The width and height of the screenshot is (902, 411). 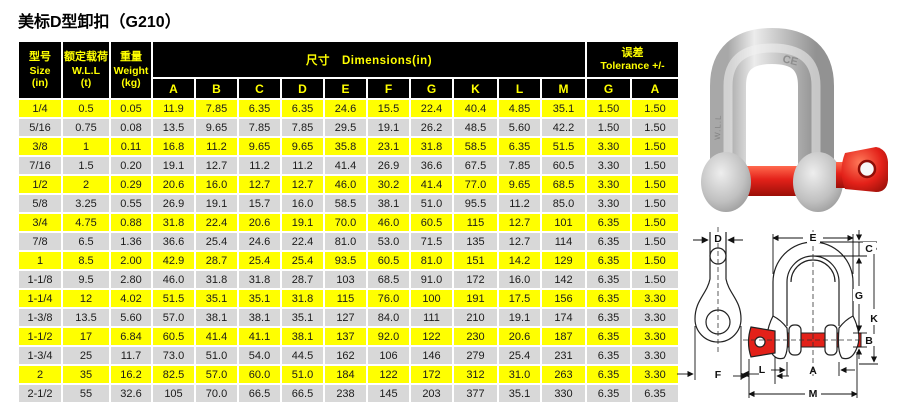 What do you see at coordinates (345, 260) in the screenshot?
I see `cell-dim-e: 93.5` at bounding box center [345, 260].